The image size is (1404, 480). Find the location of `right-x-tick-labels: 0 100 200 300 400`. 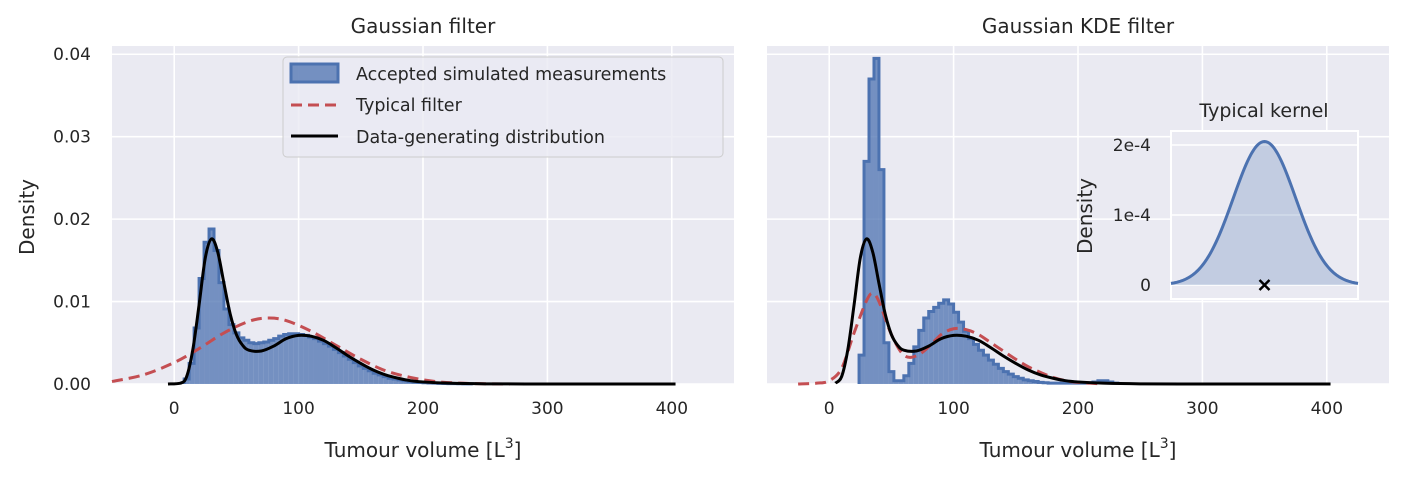

right-x-tick-labels: 0 100 200 300 400 is located at coordinates (1083, 409).